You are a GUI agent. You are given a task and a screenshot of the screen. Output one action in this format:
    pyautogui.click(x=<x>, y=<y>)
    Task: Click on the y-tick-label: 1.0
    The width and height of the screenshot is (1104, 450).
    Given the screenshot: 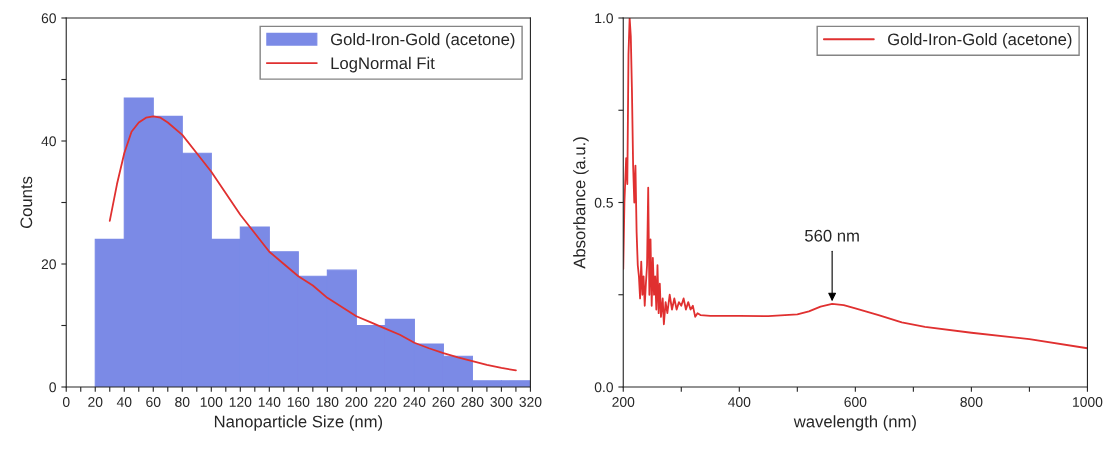 What is the action you would take?
    pyautogui.click(x=604, y=18)
    